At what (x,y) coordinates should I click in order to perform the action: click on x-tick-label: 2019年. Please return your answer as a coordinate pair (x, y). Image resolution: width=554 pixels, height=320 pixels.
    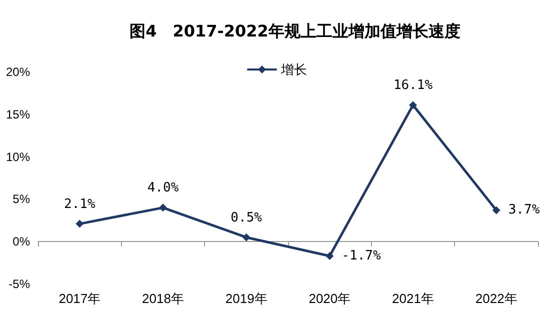
    Looking at the image, I should click on (246, 298).